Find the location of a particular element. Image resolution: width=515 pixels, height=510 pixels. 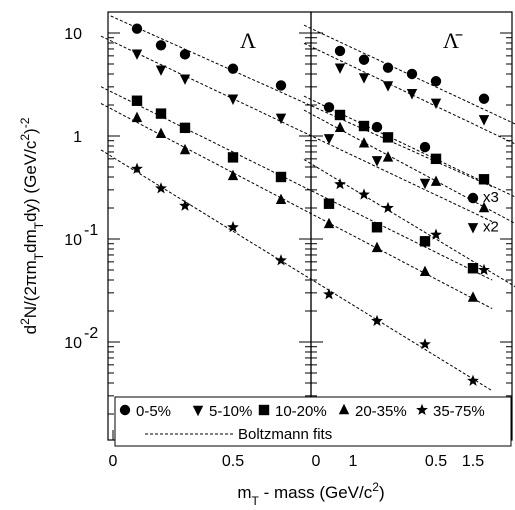

point-1-35-75%-6 is located at coordinates (329, 294).